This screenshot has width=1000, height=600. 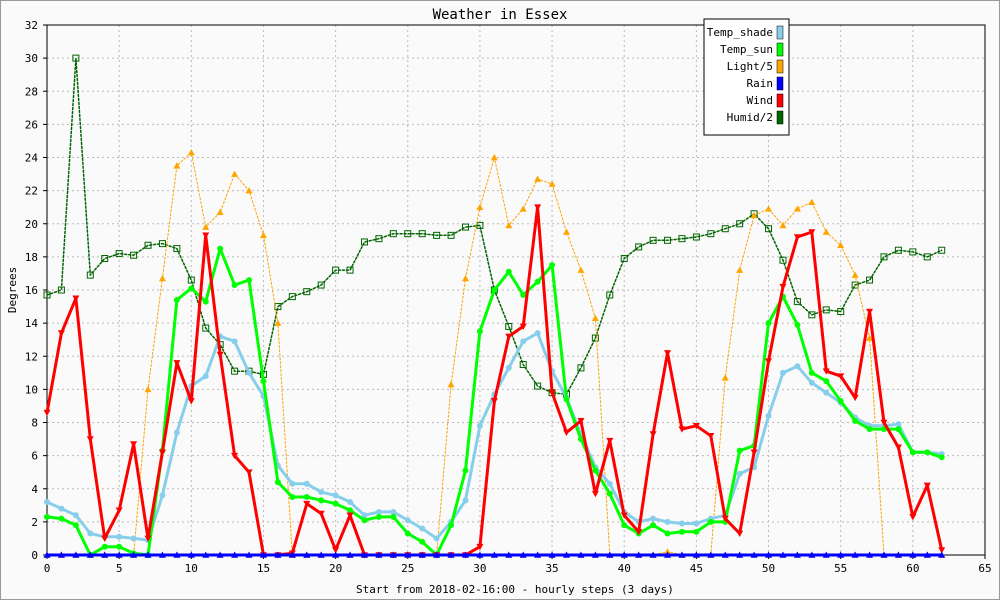 I want to click on y-tick-label: 30, so click(x=31, y=58).